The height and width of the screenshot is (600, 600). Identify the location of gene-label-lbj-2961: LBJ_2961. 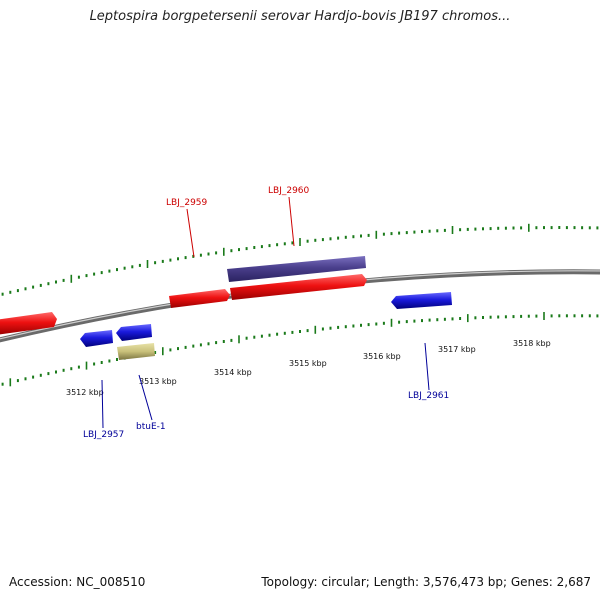
(428, 396).